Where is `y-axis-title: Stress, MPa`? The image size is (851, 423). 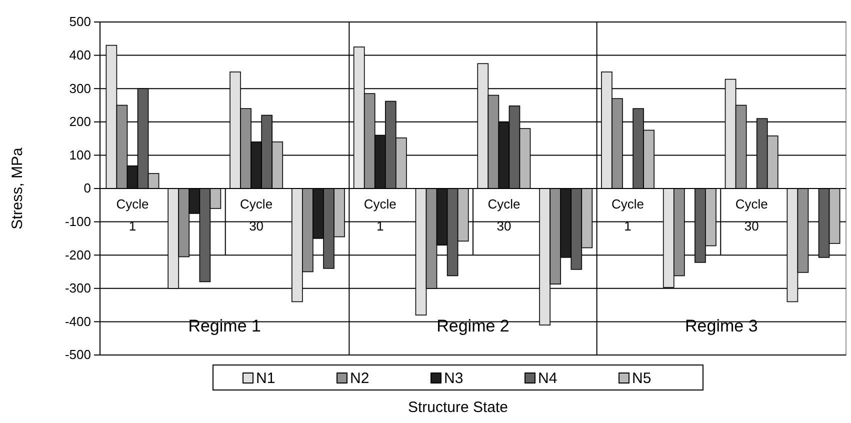 y-axis-title: Stress, MPa is located at coordinates (17, 188).